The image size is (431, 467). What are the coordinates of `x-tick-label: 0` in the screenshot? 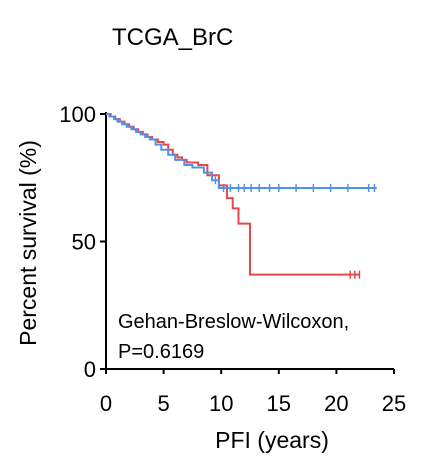 It's located at (106, 403).